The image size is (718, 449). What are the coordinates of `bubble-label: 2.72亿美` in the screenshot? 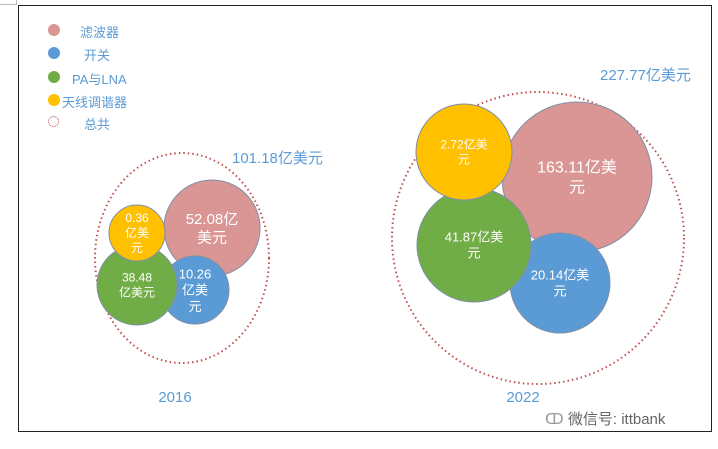 It's located at (463, 144).